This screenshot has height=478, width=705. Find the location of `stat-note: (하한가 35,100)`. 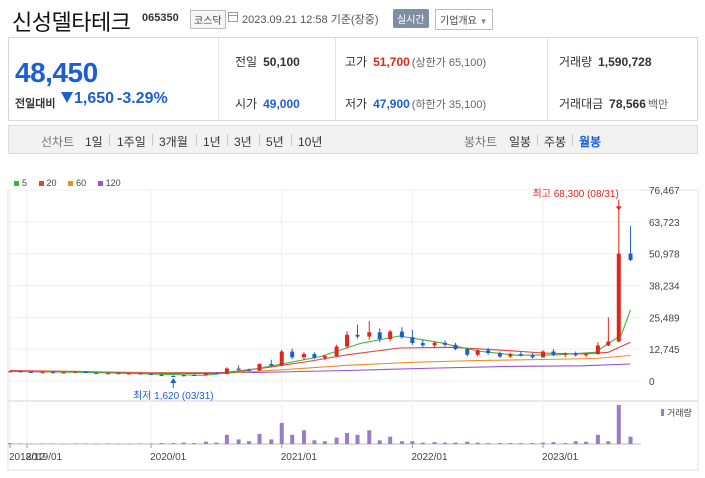

stat-note: (하한가 35,100) is located at coordinates (449, 105).